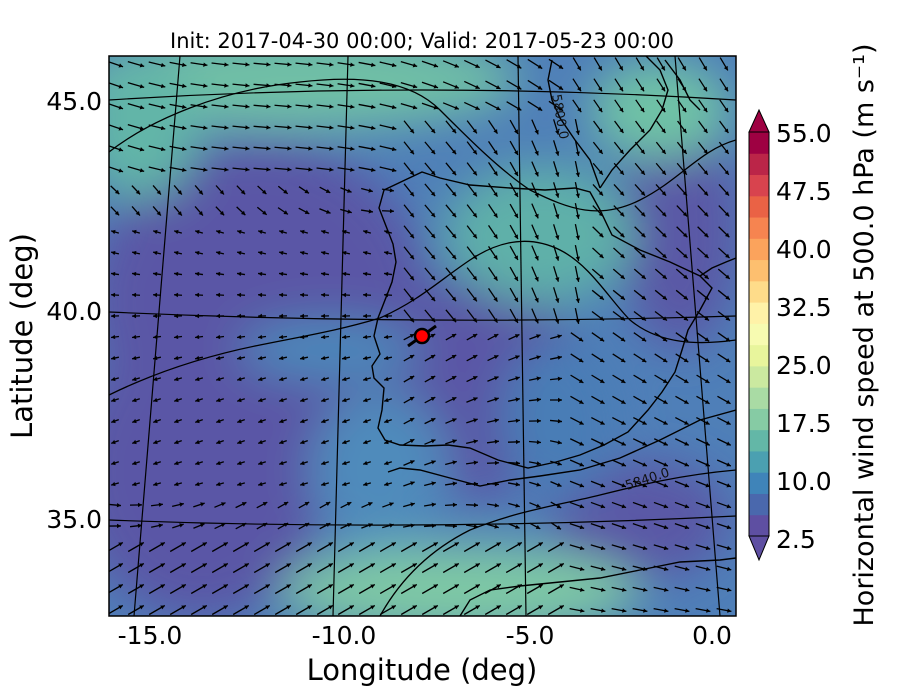 The image size is (900, 700). Describe the element at coordinates (804, 191) in the screenshot. I see `colorbar-tick: 47.5` at that location.